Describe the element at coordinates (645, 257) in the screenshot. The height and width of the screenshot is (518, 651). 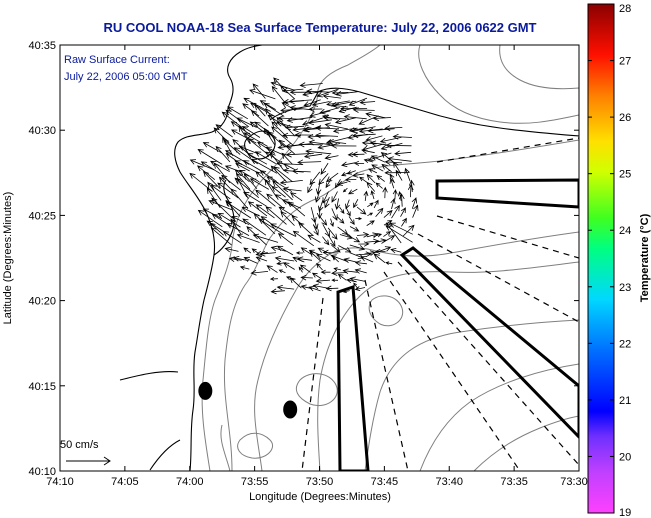
I see `colorbar-label: Temperature (°C)` at that location.